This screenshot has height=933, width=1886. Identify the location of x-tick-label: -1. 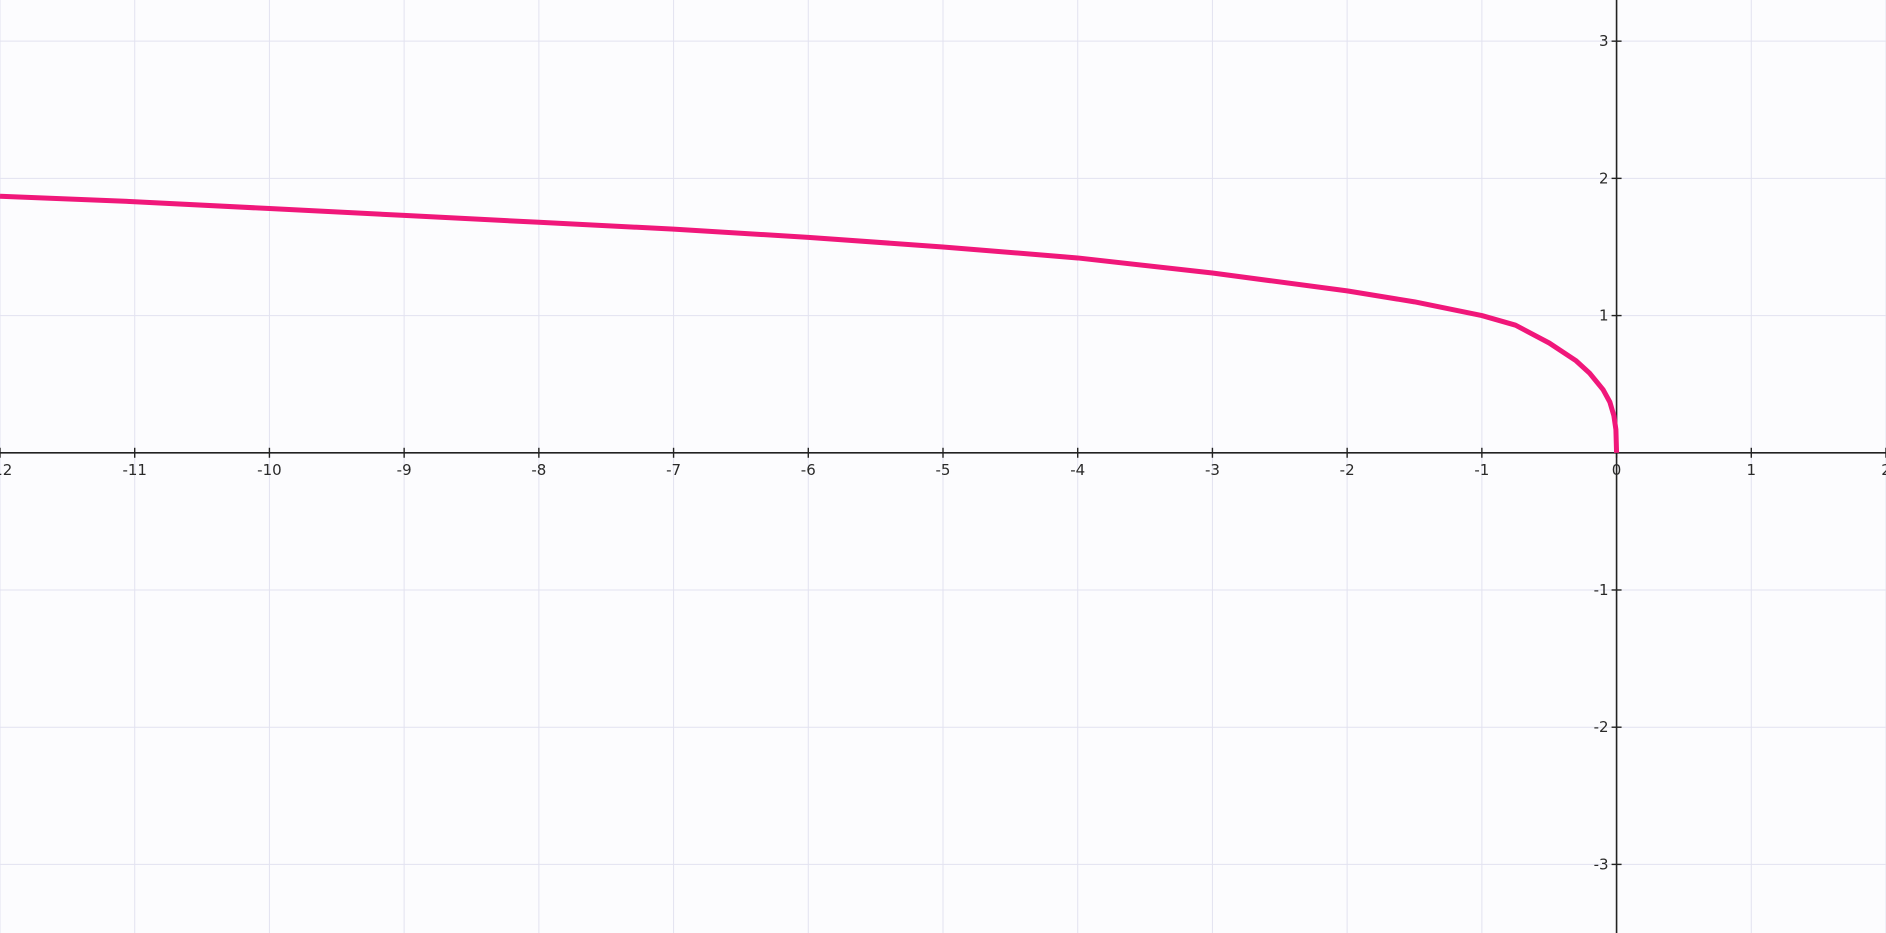
(1481, 470).